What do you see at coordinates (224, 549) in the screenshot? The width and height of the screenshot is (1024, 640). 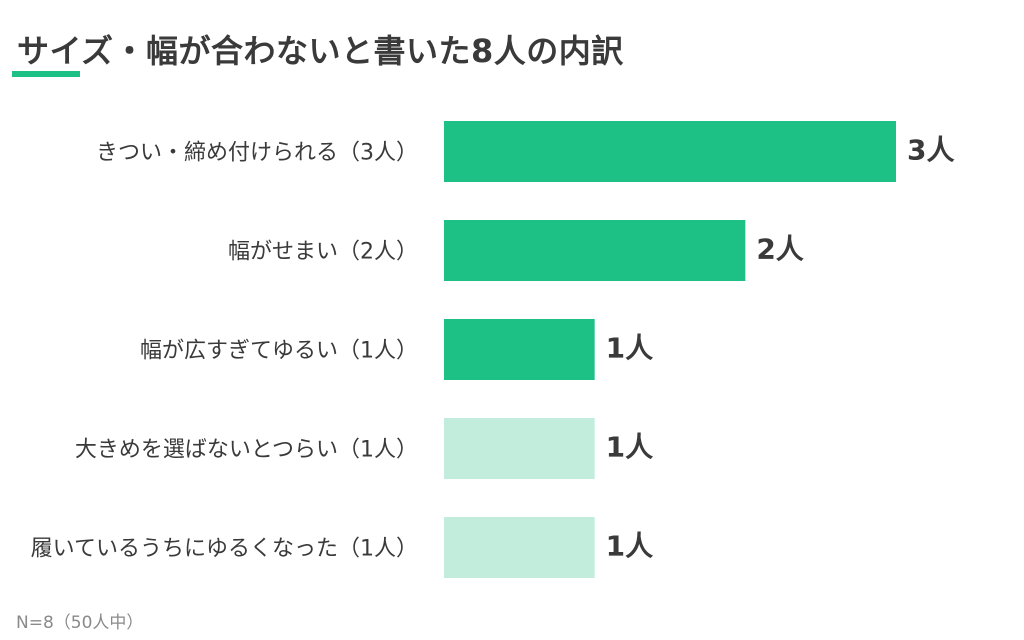 I see `category-label: 履いているうちにゆるくなった（1人）` at bounding box center [224, 549].